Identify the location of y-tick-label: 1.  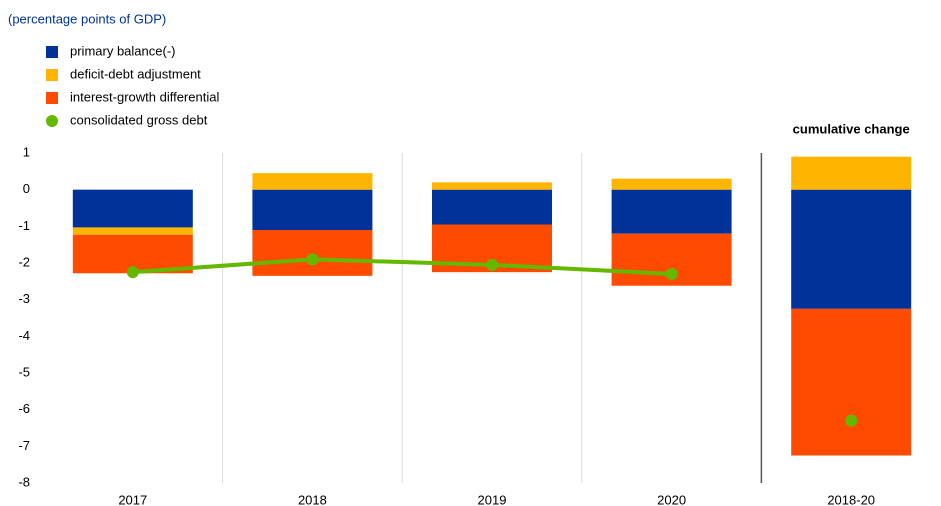
(26, 151).